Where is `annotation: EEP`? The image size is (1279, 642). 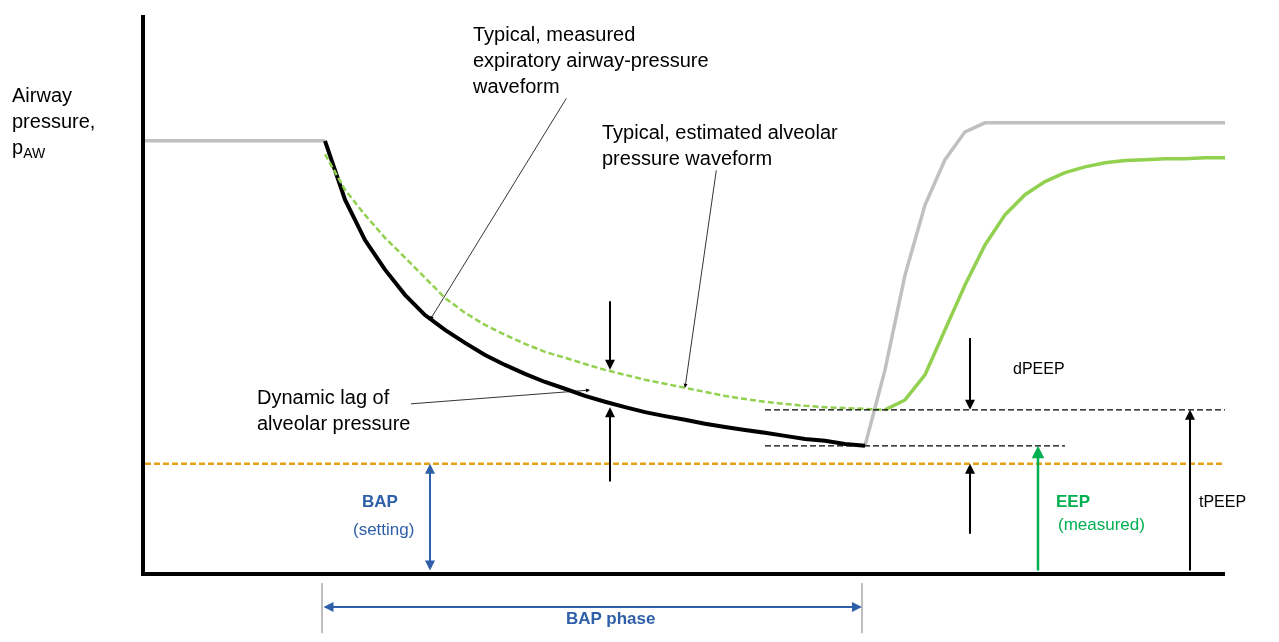 annotation: EEP is located at coordinates (1073, 501).